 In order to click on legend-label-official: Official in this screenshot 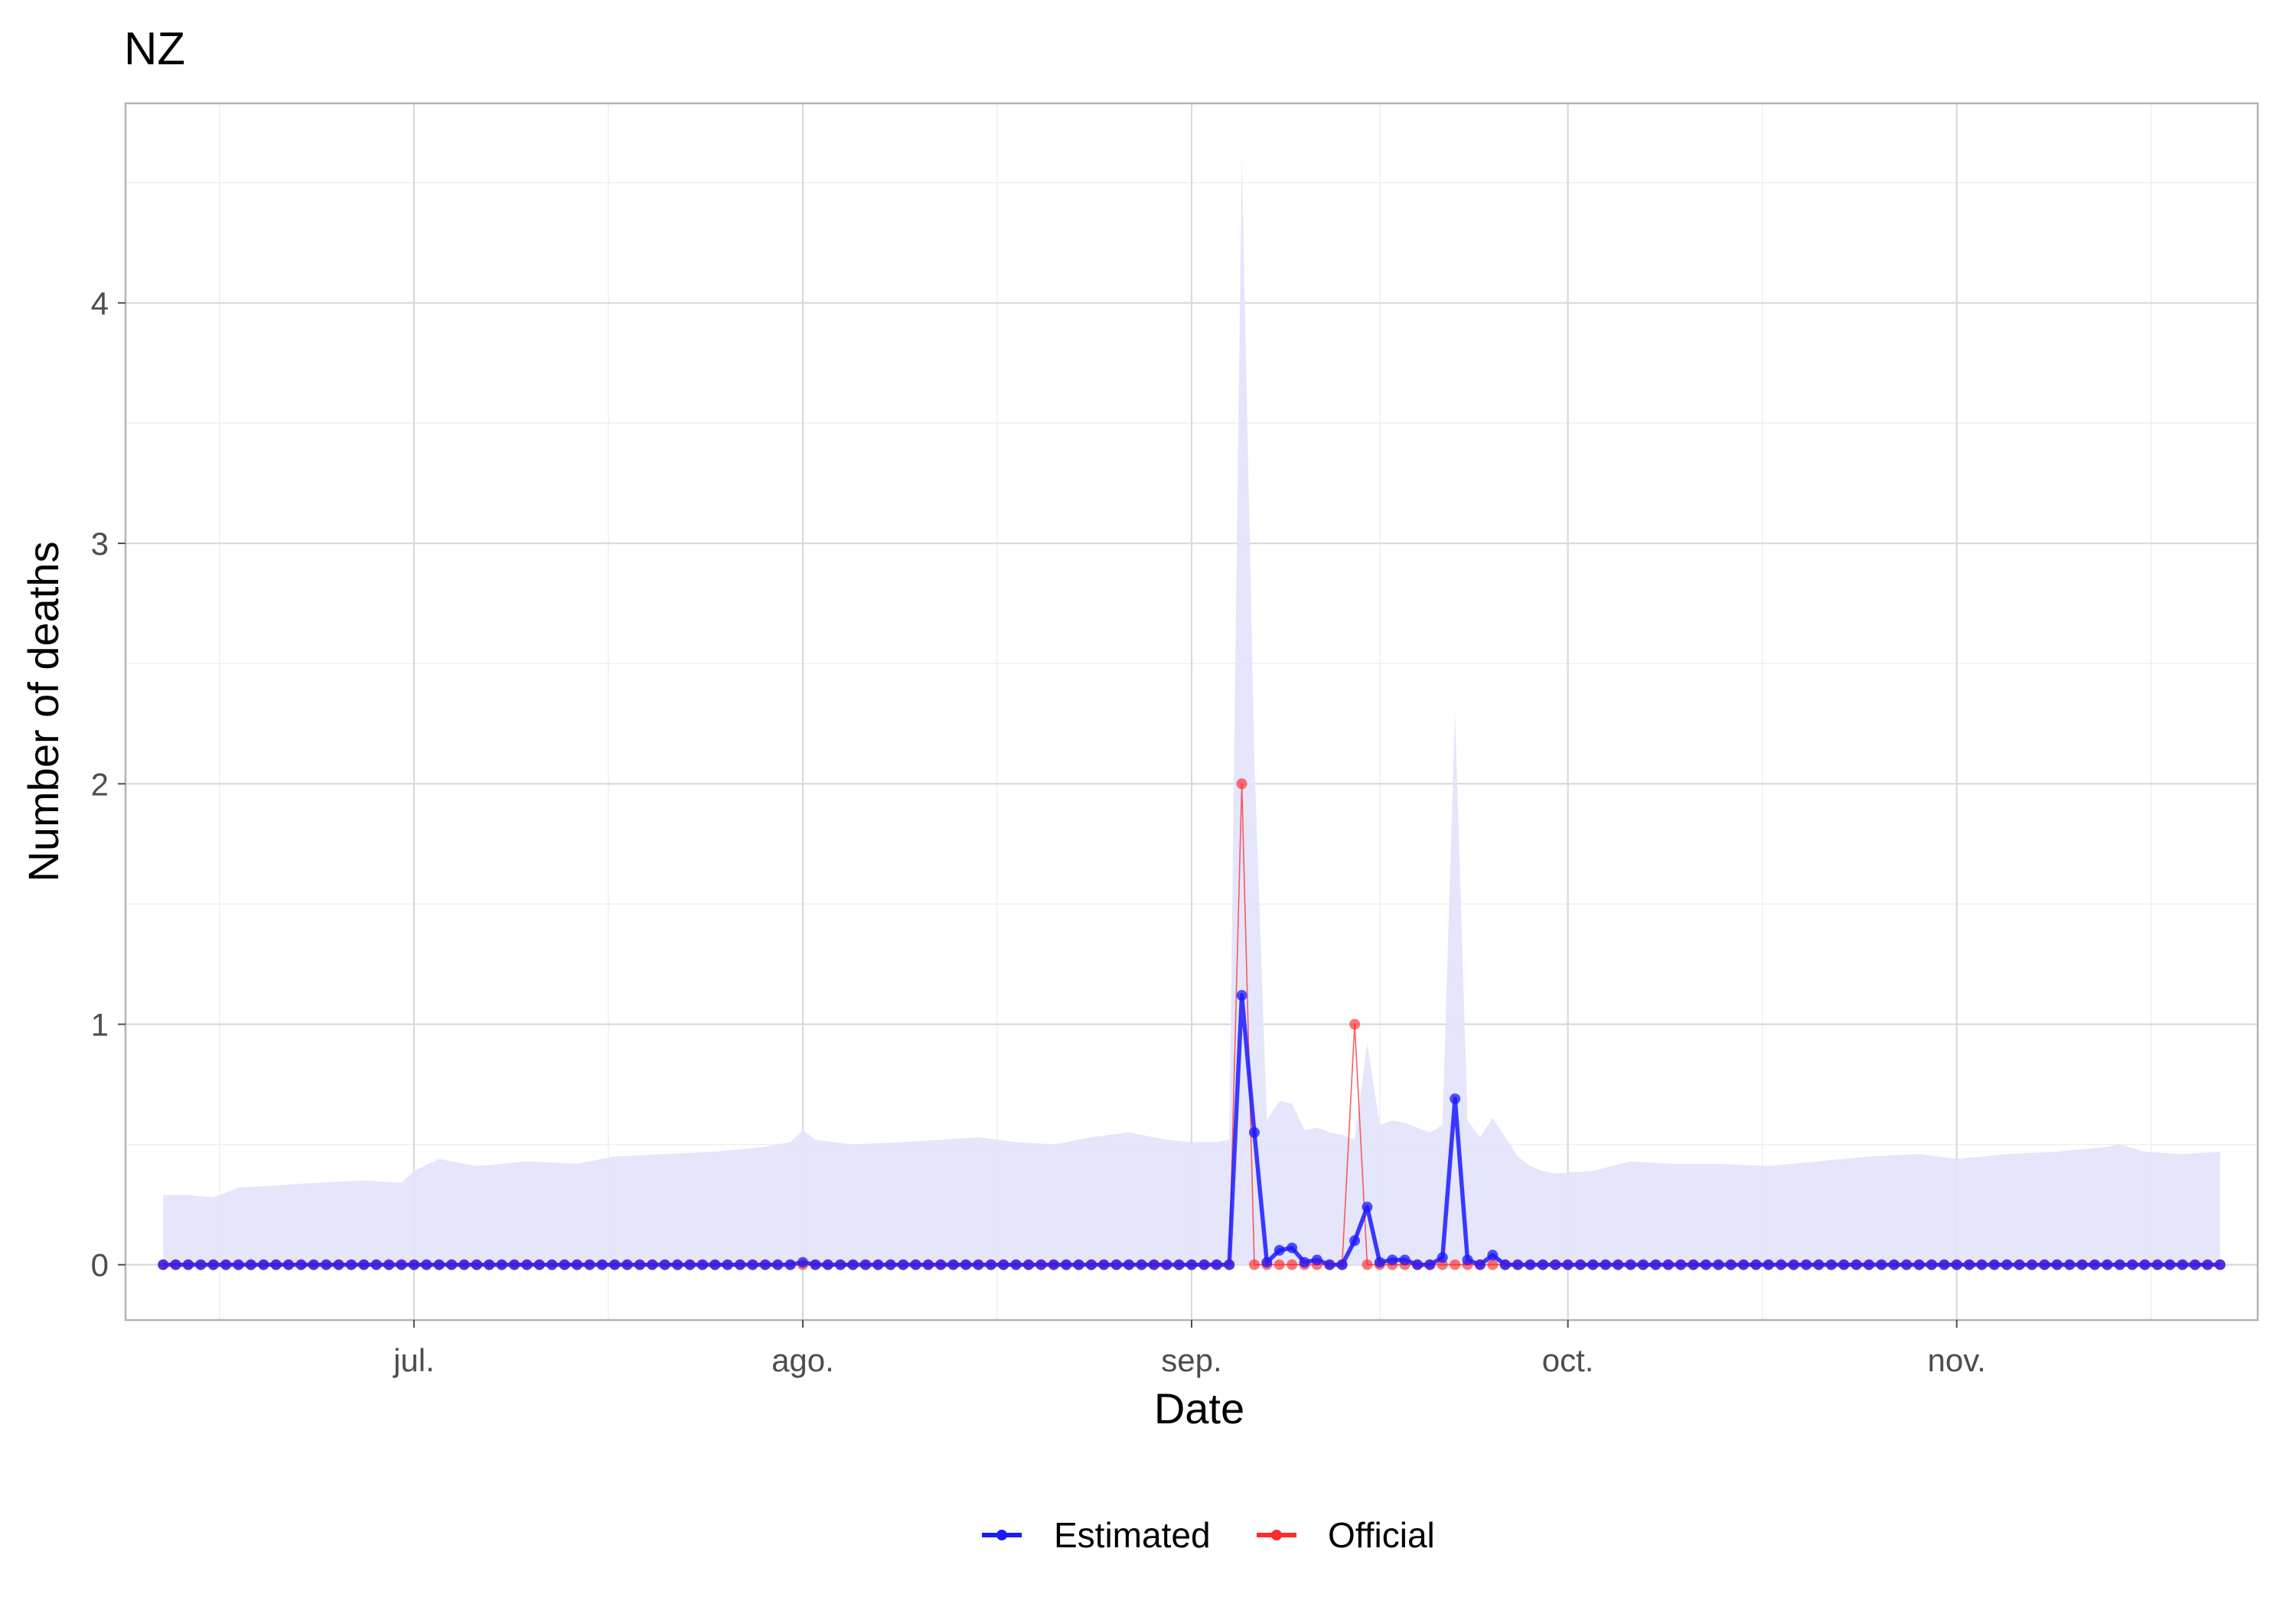, I will do `click(1381, 1535)`.